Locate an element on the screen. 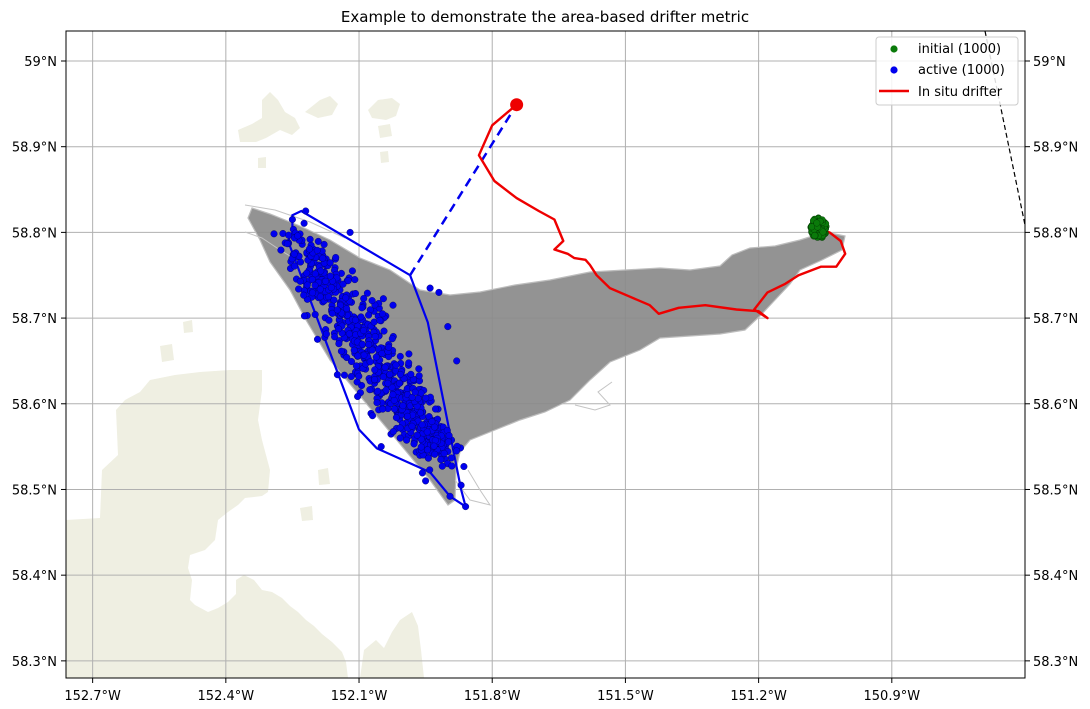 The height and width of the screenshot is (709, 1090). x-tick-label: 151.2°W is located at coordinates (758, 696).